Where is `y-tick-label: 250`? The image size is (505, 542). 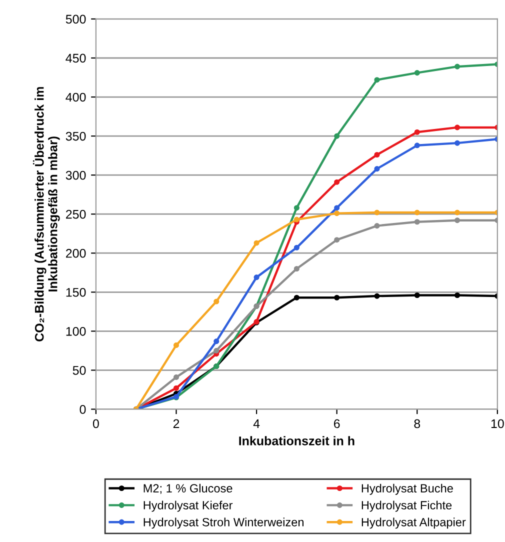
y-tick-label: 250 is located at coordinates (76, 214).